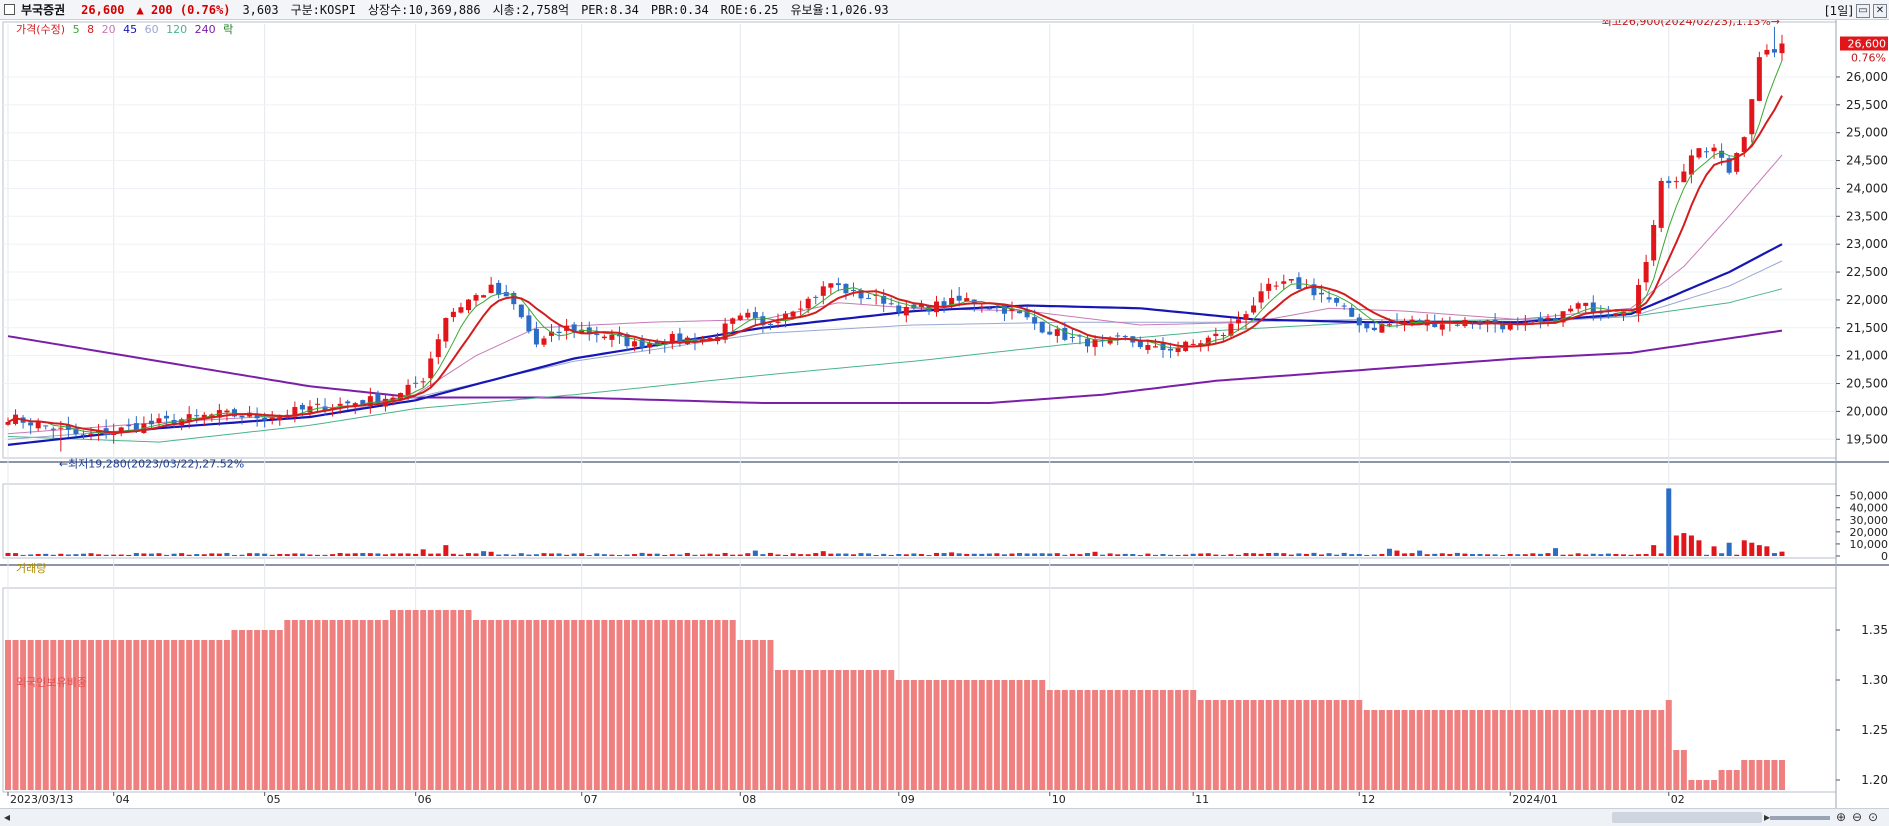 The width and height of the screenshot is (1889, 826). What do you see at coordinates (1857, 817) in the screenshot?
I see `zoom-out-icon: ⊖` at bounding box center [1857, 817].